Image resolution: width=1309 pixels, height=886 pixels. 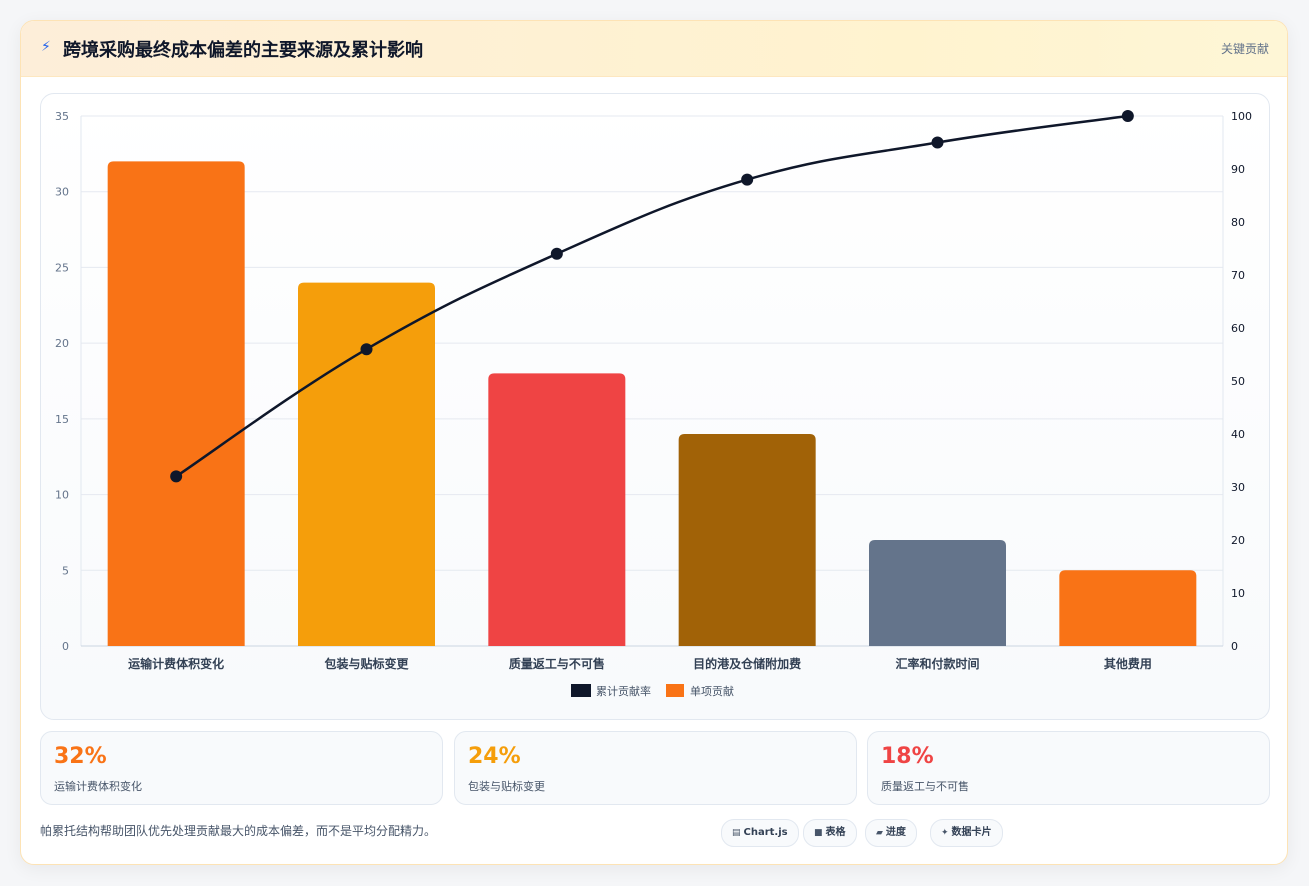 What do you see at coordinates (736, 833) in the screenshot?
I see `chart-icon: ▤` at bounding box center [736, 833].